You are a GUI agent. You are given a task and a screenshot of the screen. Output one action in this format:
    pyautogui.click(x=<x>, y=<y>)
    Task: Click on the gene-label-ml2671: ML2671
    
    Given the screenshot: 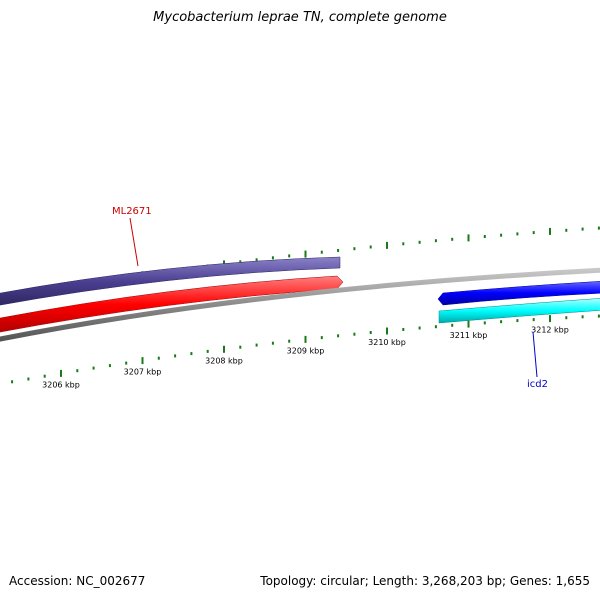 What is the action you would take?
    pyautogui.click(x=132, y=211)
    